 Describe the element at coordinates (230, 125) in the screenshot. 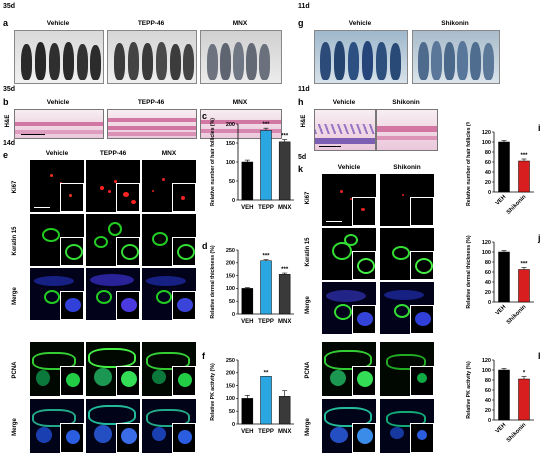

I see `chart-c-ytick-label-4: 200` at that location.